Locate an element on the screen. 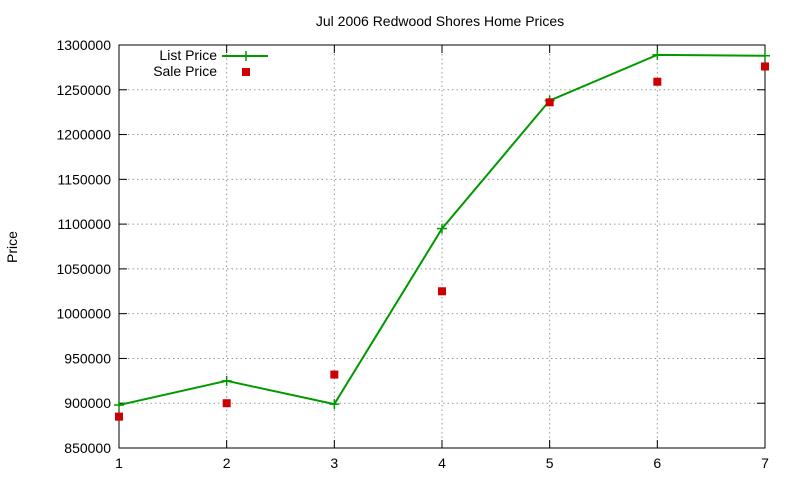  y-tick-label: 850000 is located at coordinates (87, 448).